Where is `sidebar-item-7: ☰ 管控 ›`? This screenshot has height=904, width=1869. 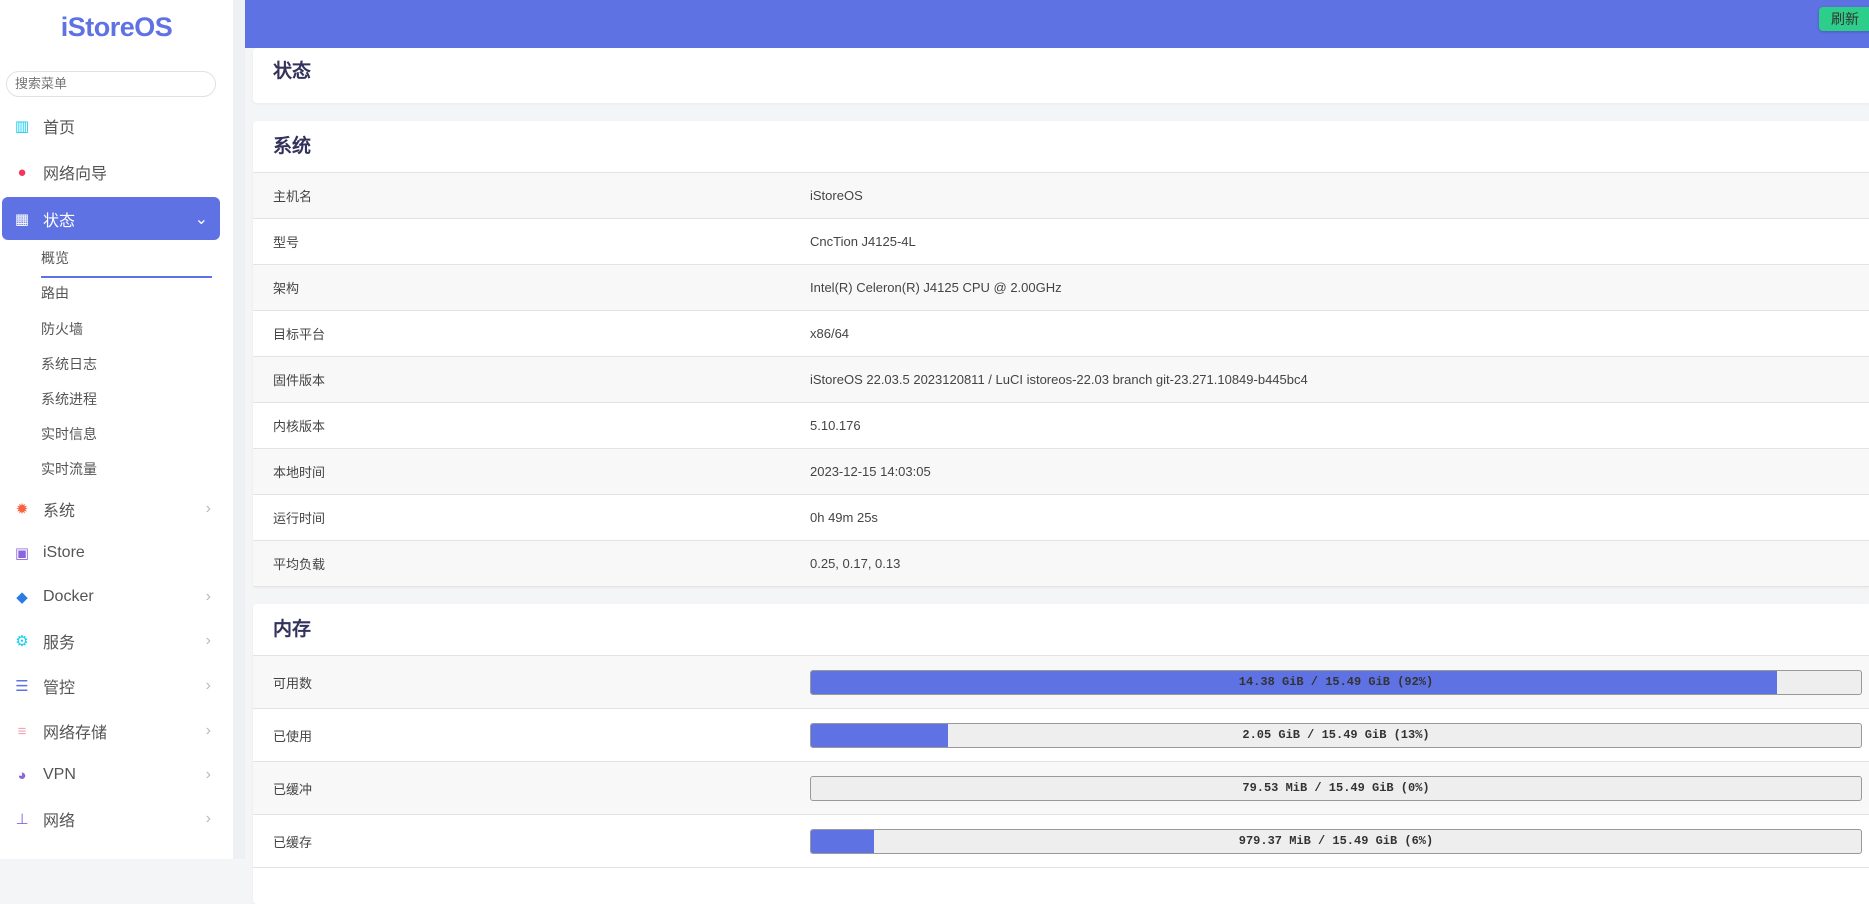
sidebar-item-7: ☰ 管控 › is located at coordinates (116, 686).